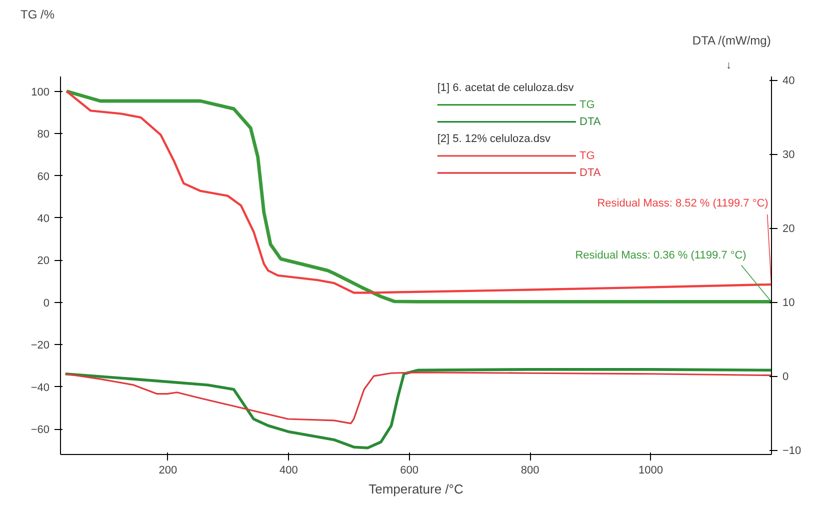  Describe the element at coordinates (43, 176) in the screenshot. I see `y-tick-label: 60` at that location.